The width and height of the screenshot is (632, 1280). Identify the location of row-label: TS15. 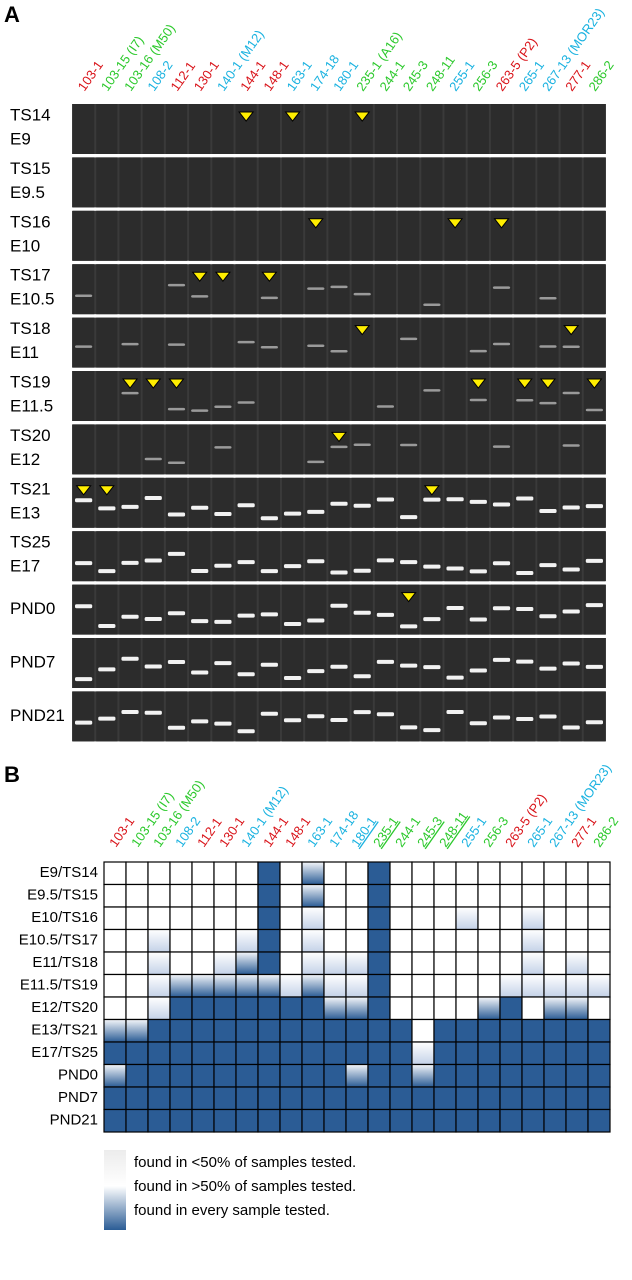
(30, 168).